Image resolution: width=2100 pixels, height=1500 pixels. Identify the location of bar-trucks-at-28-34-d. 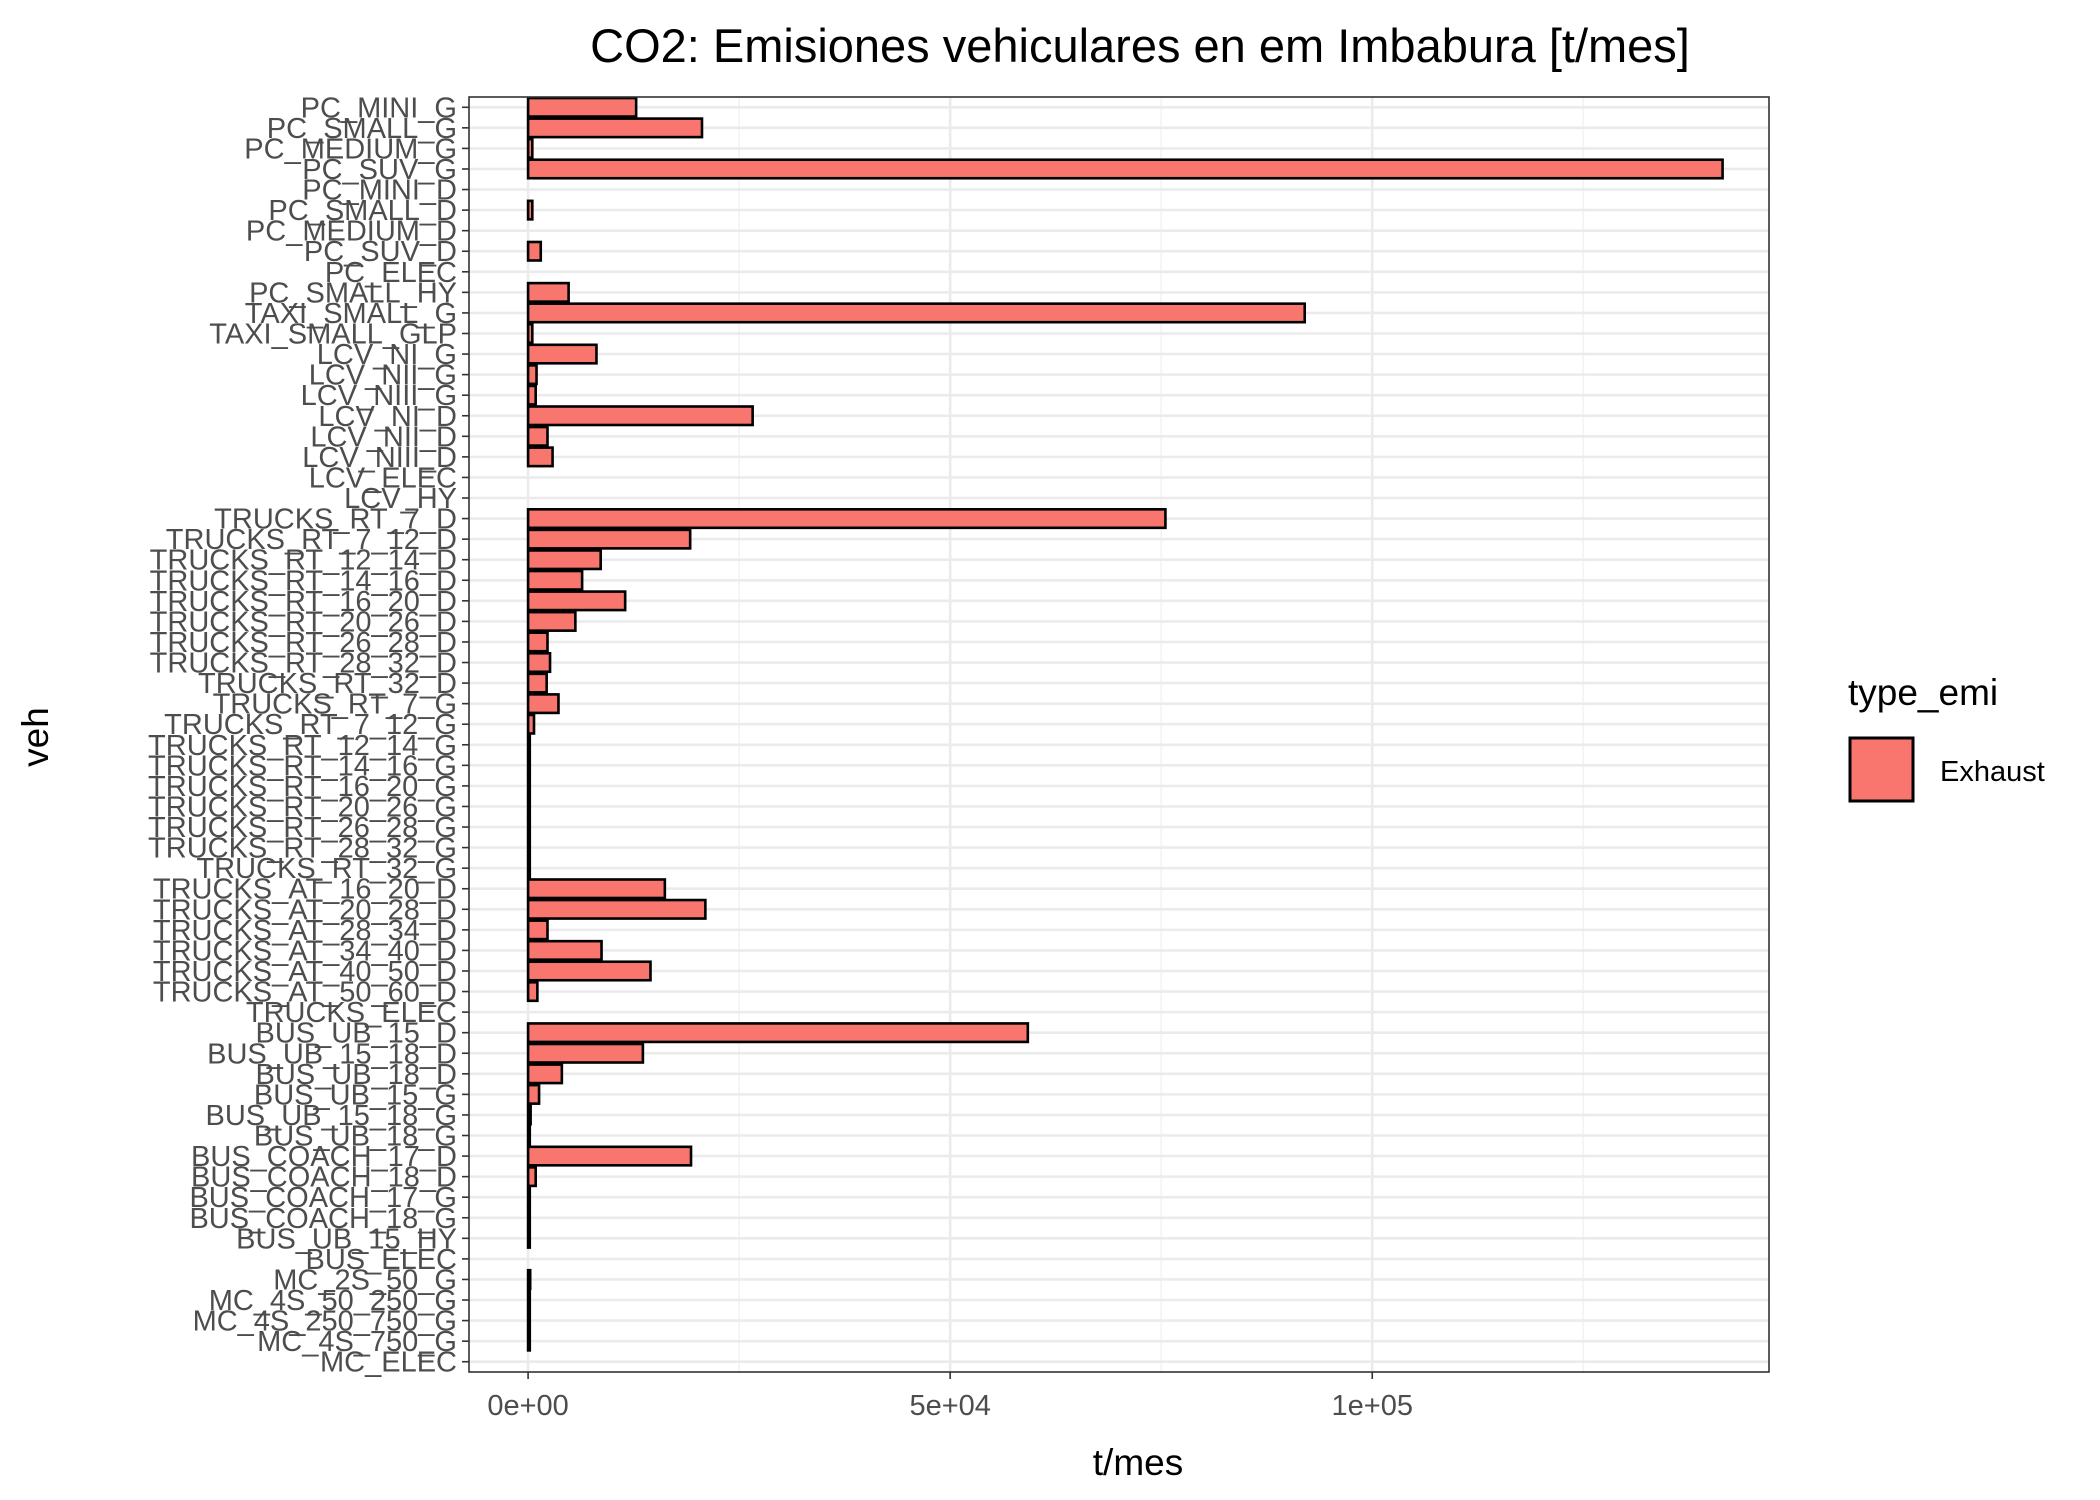
(537, 930).